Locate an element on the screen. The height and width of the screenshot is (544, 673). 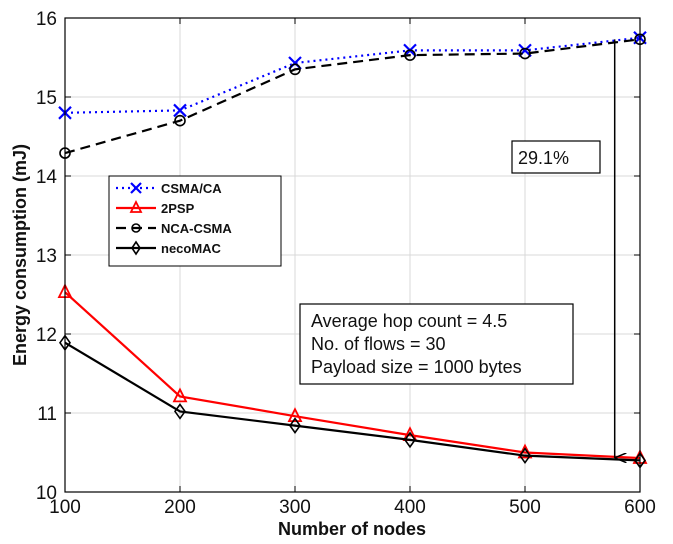
info-line-payload: Payload size = 1000 bytes is located at coordinates (416, 367).